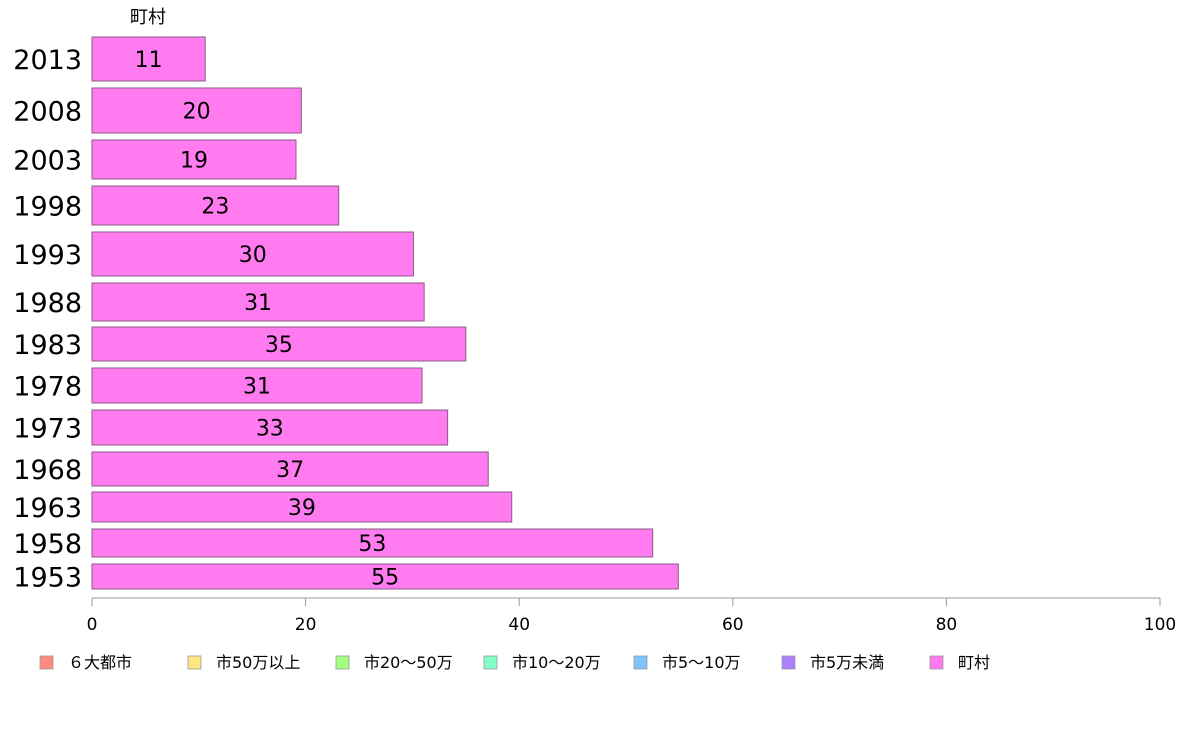 This screenshot has width=1188, height=736. I want to click on y-tick-label-1988: 1988, so click(47, 303).